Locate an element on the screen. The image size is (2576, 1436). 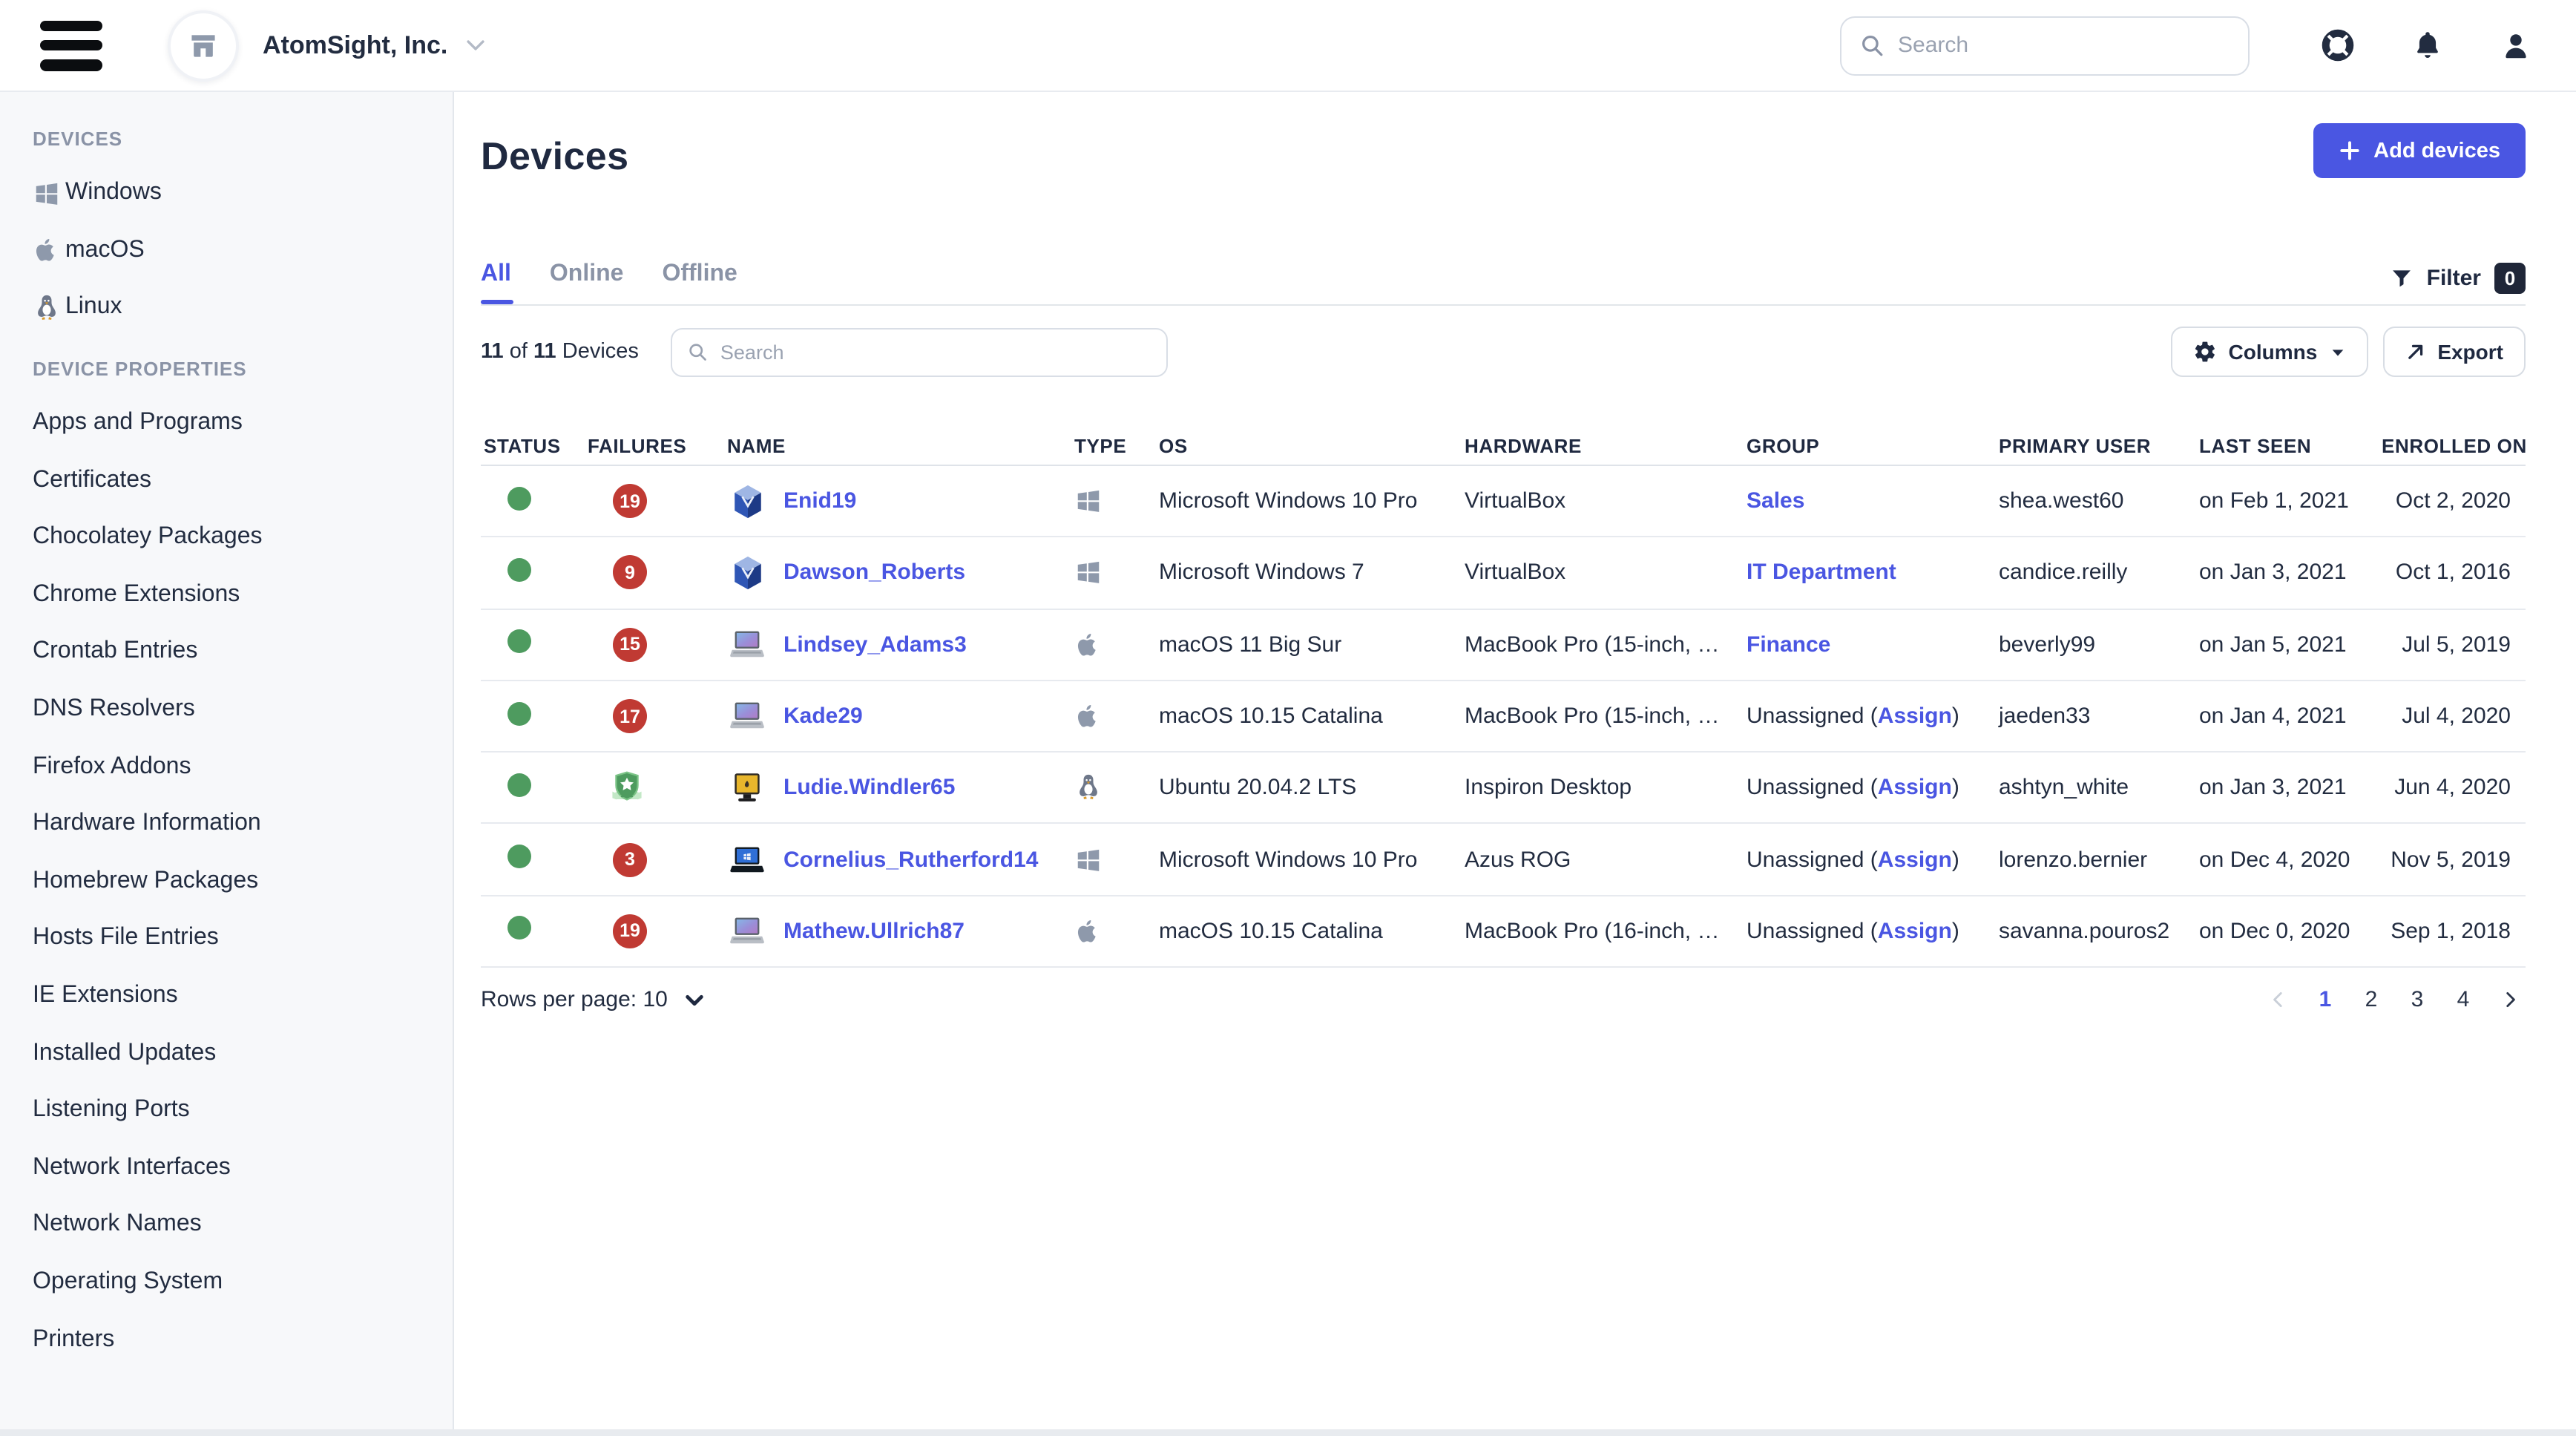
help-icon is located at coordinates (2338, 45).